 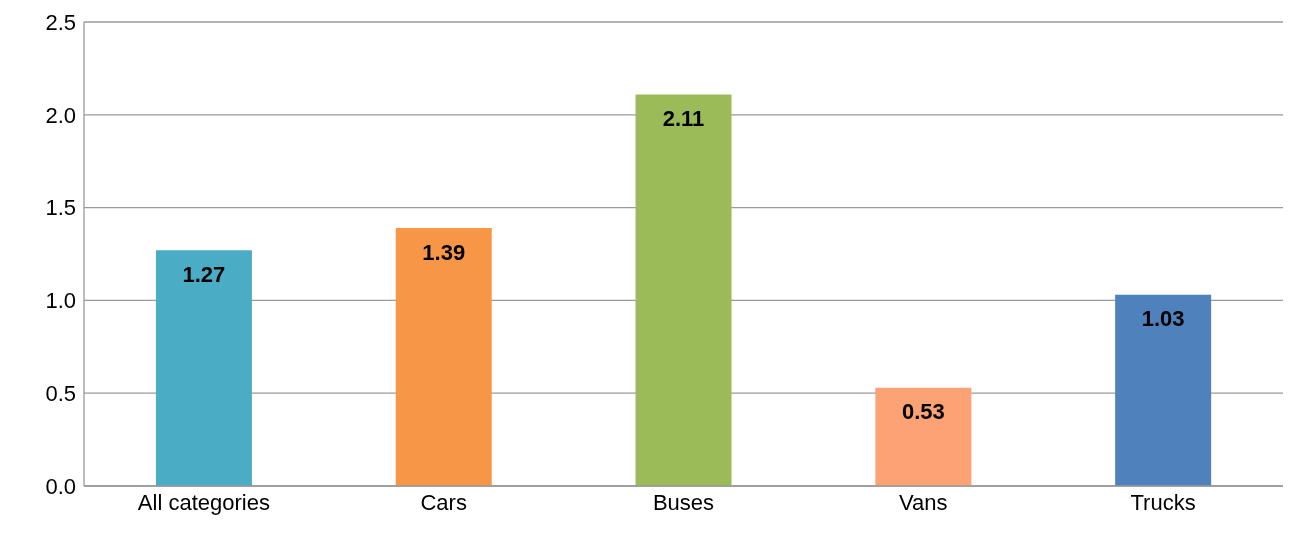 I want to click on y-tick-label: 0.0, so click(x=60, y=486).